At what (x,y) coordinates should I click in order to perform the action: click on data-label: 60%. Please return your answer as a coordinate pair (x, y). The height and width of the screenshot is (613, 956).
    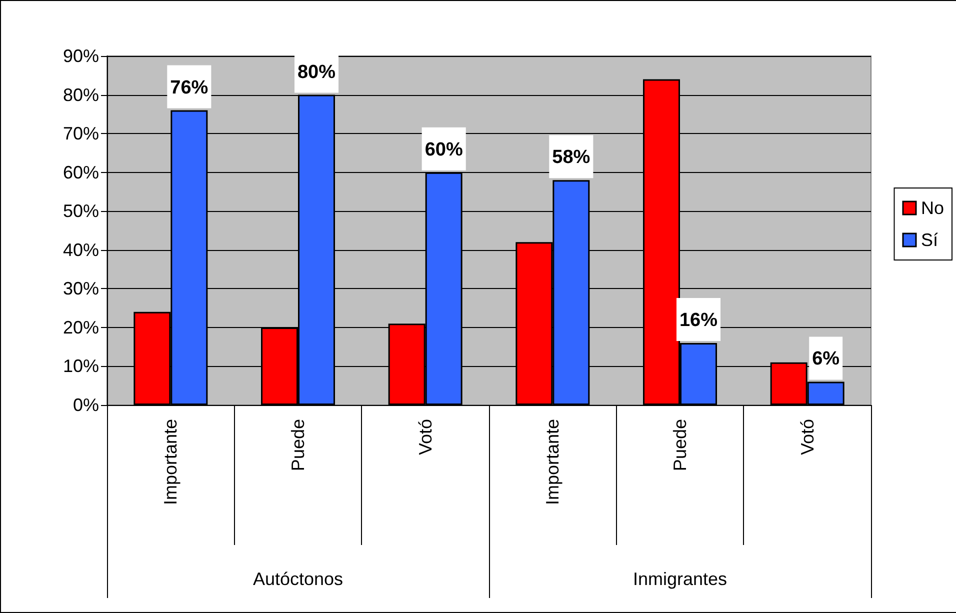
    Looking at the image, I should click on (443, 149).